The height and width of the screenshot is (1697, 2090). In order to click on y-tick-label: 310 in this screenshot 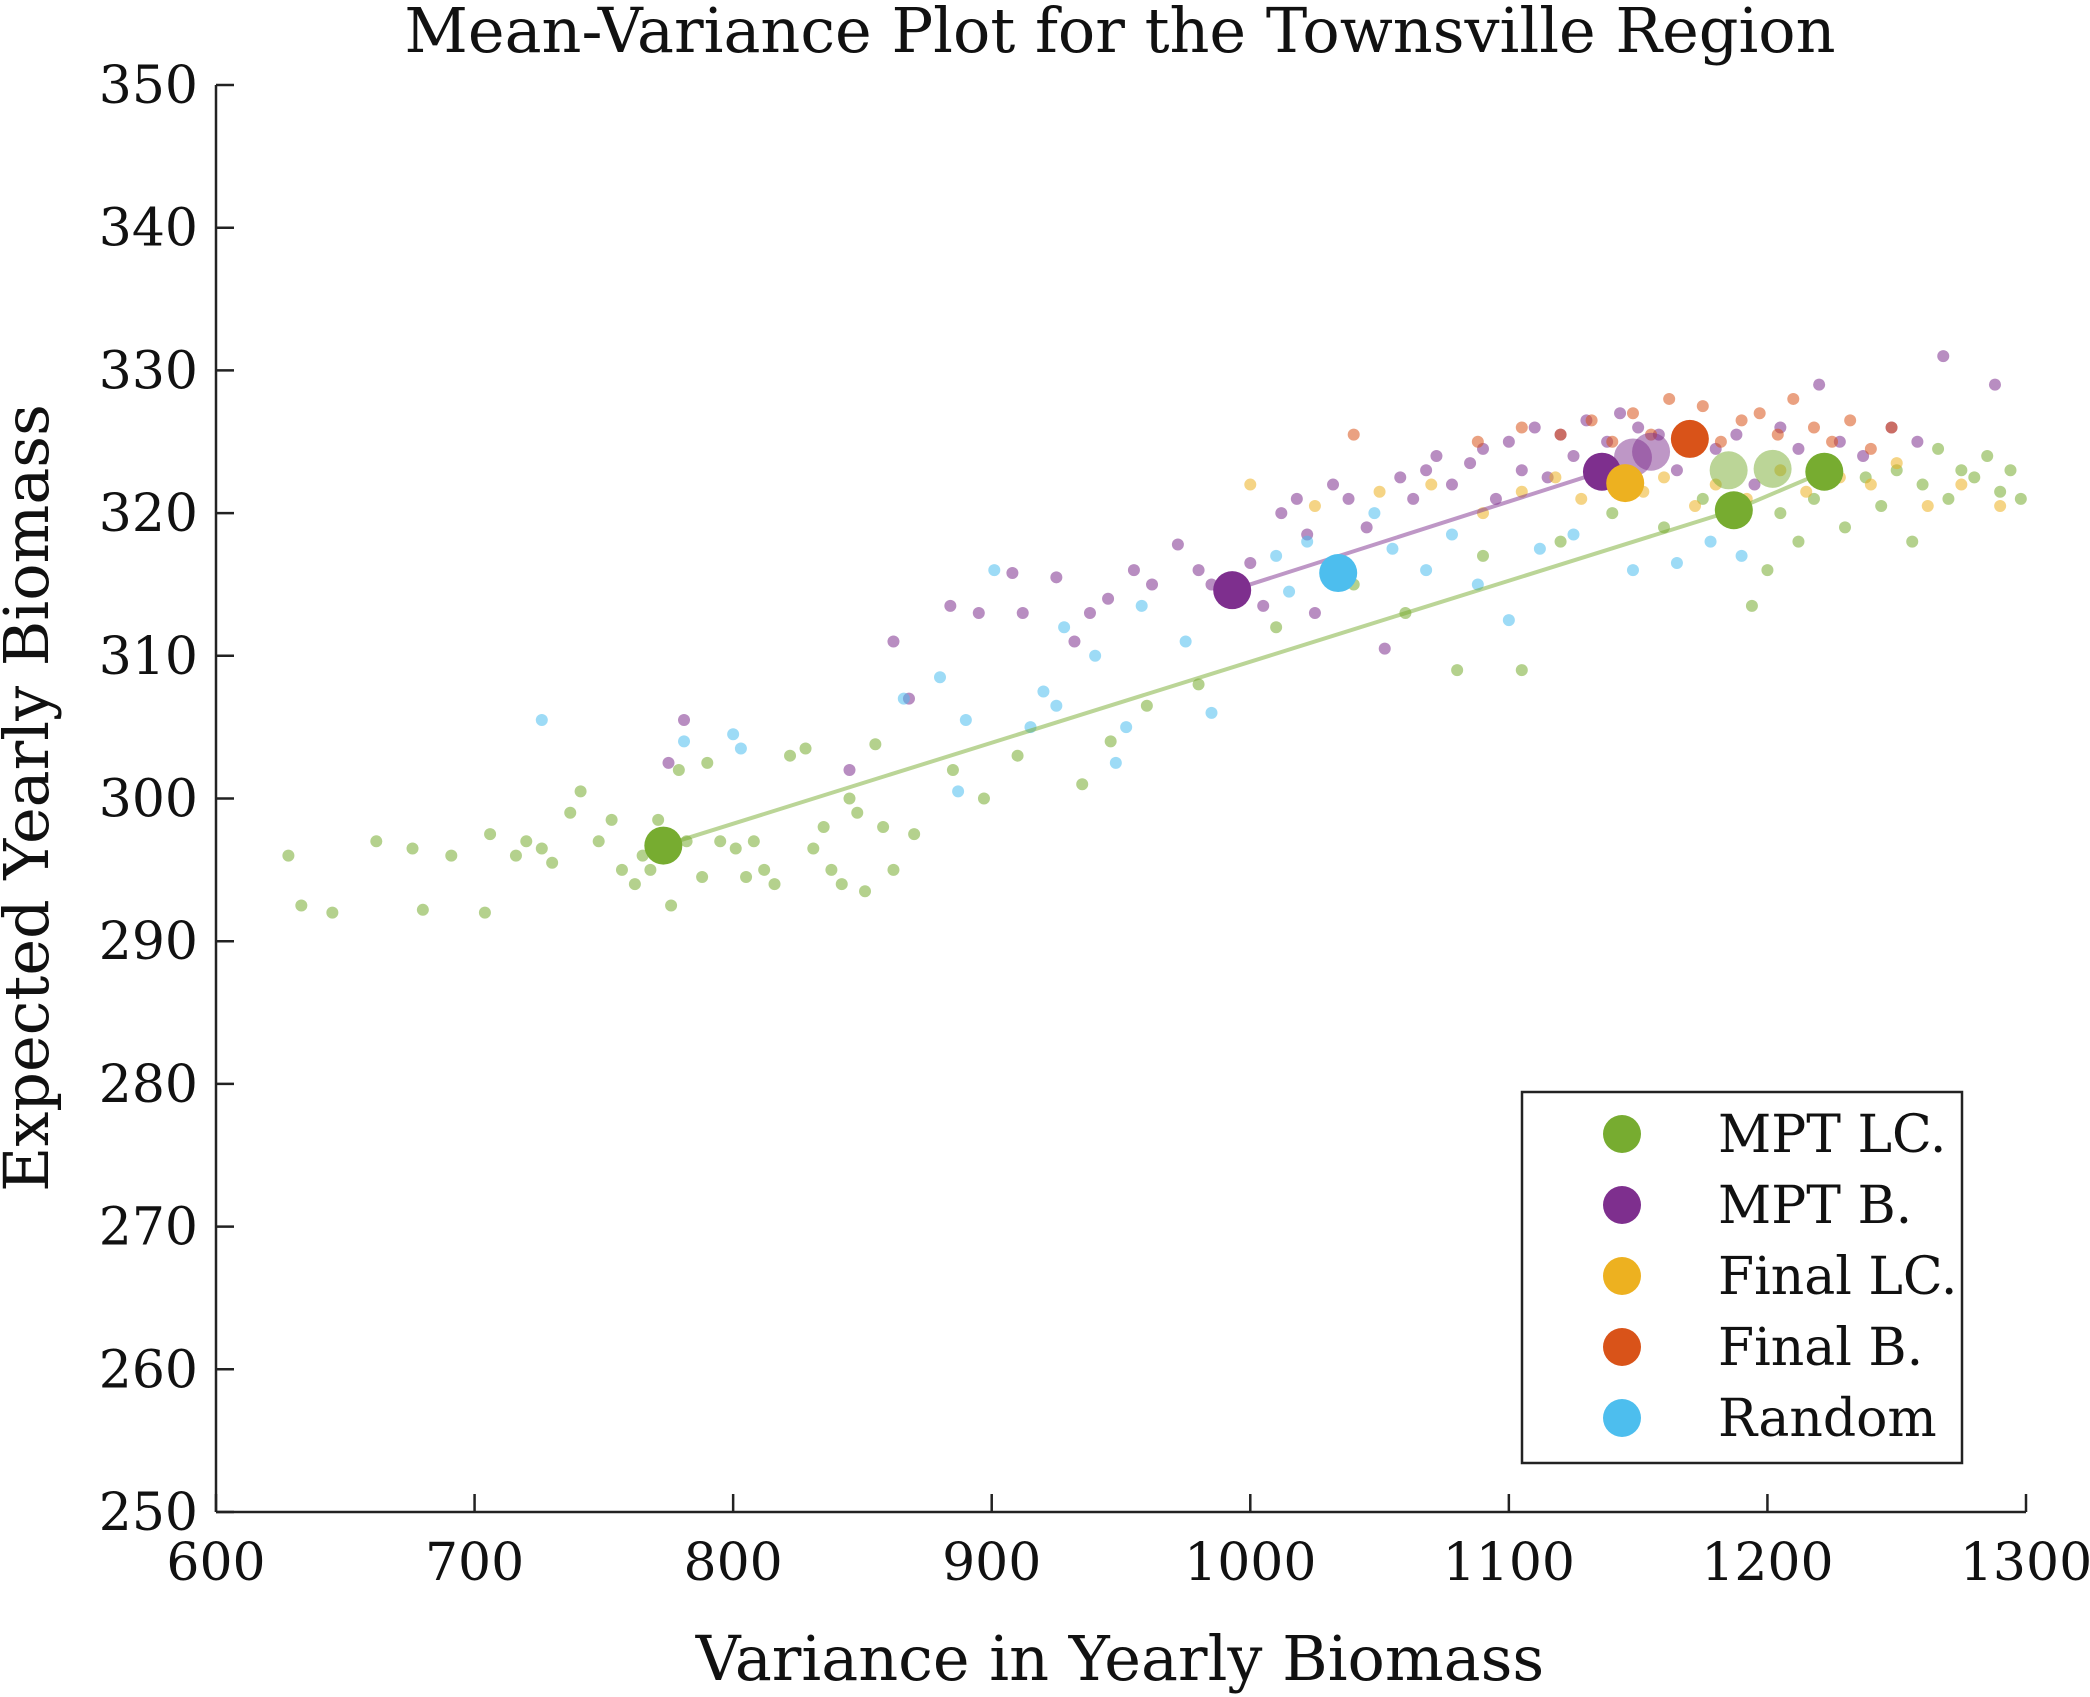, I will do `click(148, 657)`.